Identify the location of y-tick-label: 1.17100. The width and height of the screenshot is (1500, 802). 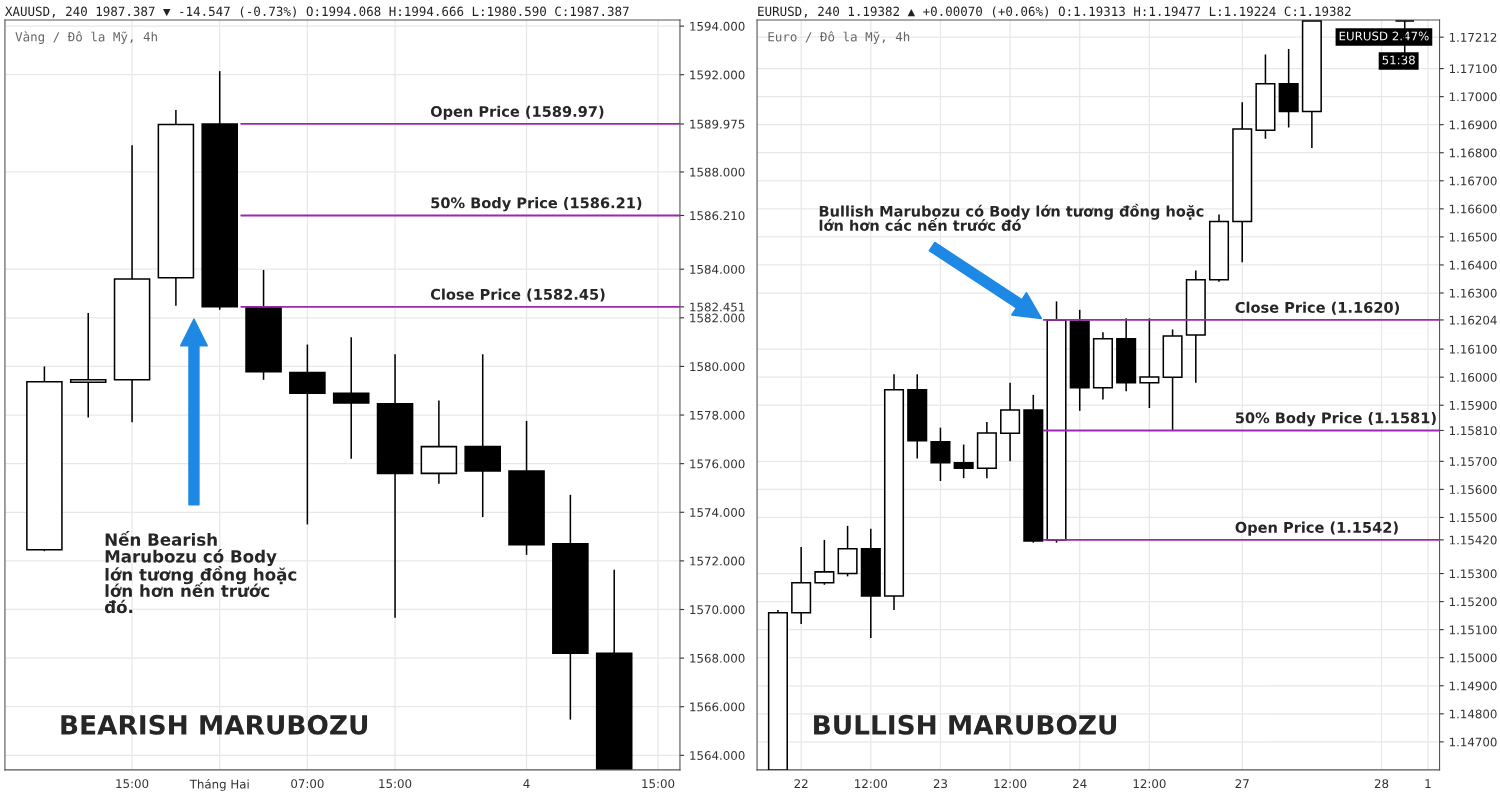
(1473, 69).